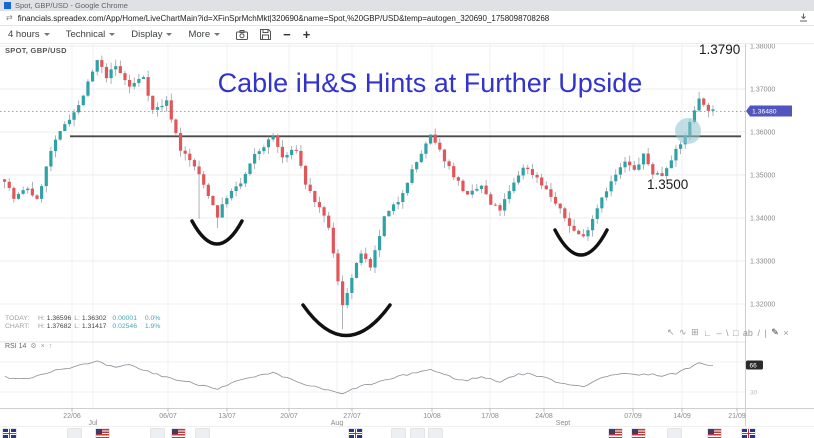 The width and height of the screenshot is (814, 438). Describe the element at coordinates (737, 416) in the screenshot. I see `svg-text: 21/09` at that location.